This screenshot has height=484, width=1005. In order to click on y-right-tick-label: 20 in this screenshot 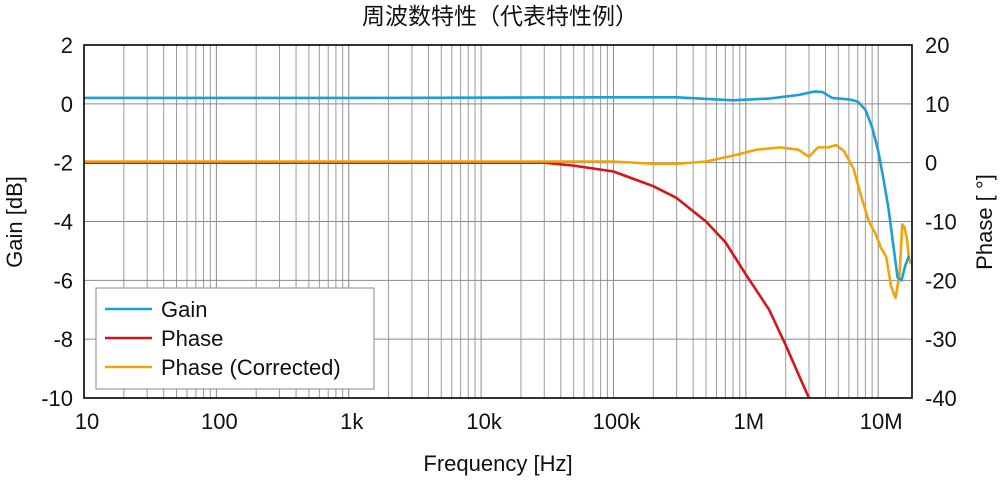, I will do `click(937, 45)`.